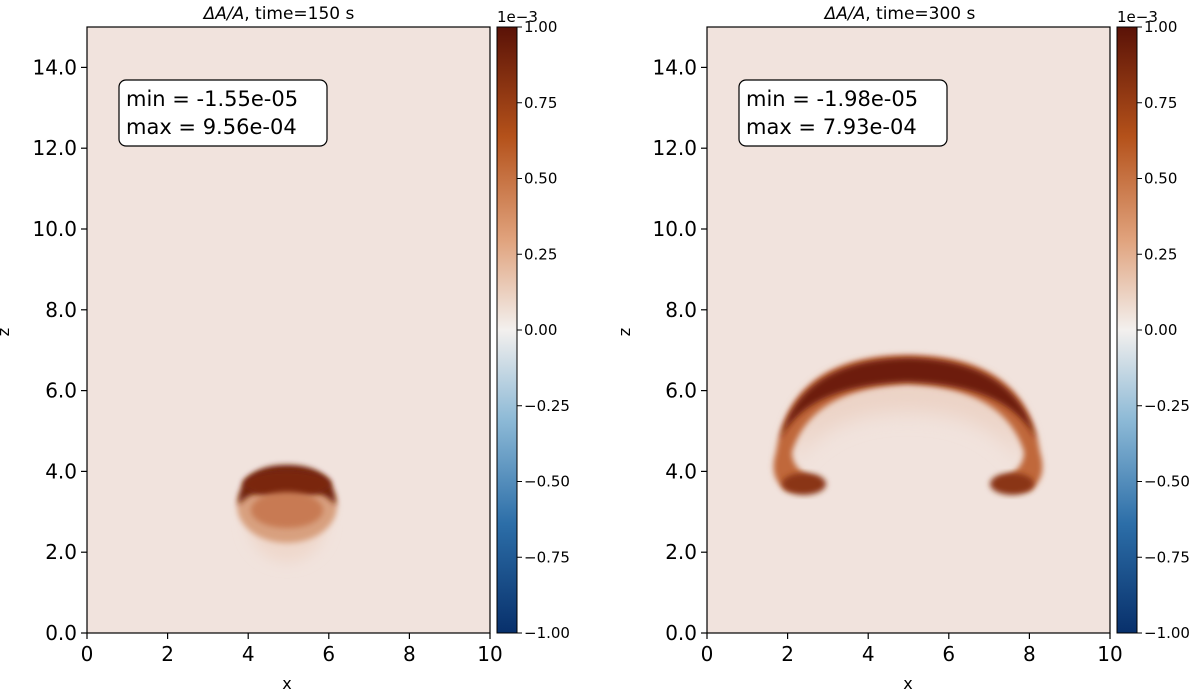  Describe the element at coordinates (223, 113) in the screenshot. I see `stats-box: min = -1.55e-05 max = 9.56e-04` at that location.